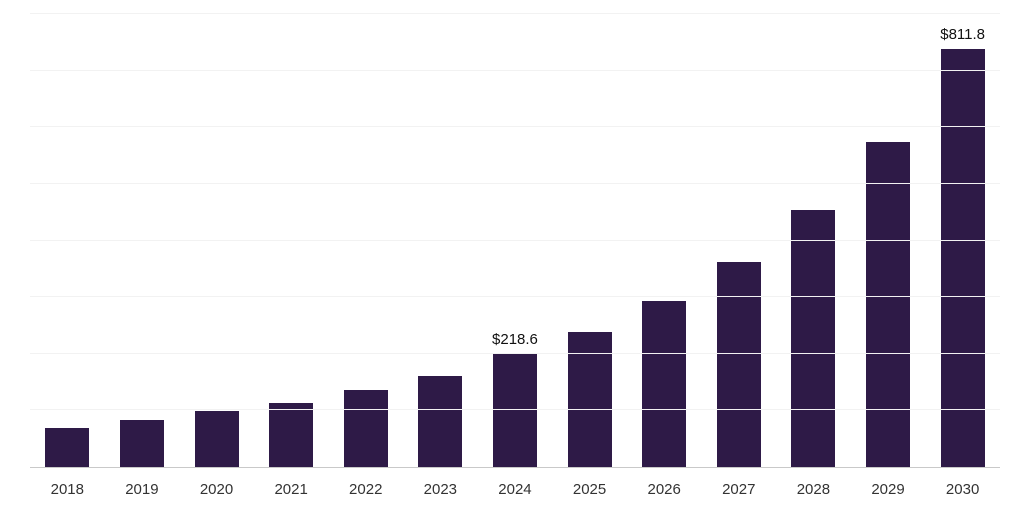 Image resolution: width=1024 pixels, height=512 pixels. I want to click on bar-2022, so click(365, 428).